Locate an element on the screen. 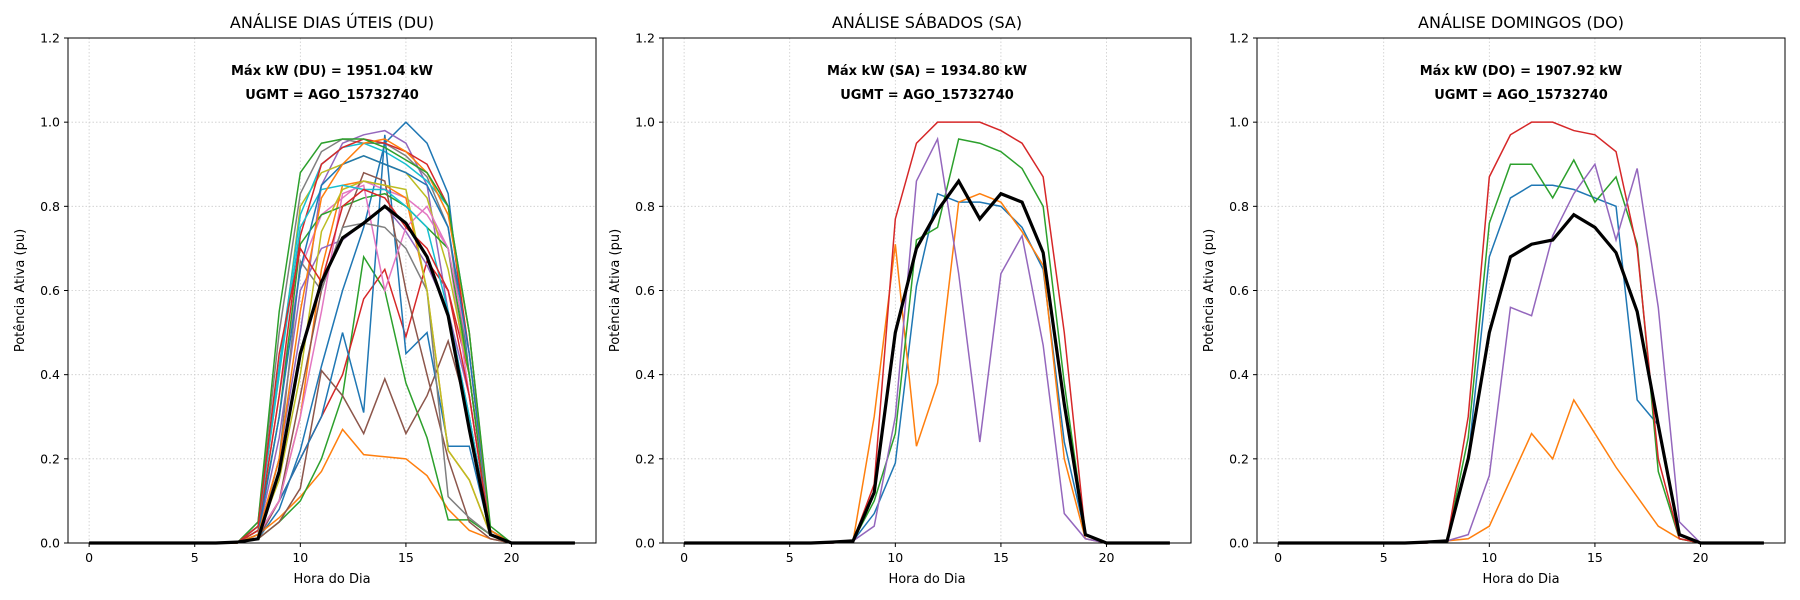  chart-title: ANÁLISE DOMINGOS (DO) is located at coordinates (1521, 22).